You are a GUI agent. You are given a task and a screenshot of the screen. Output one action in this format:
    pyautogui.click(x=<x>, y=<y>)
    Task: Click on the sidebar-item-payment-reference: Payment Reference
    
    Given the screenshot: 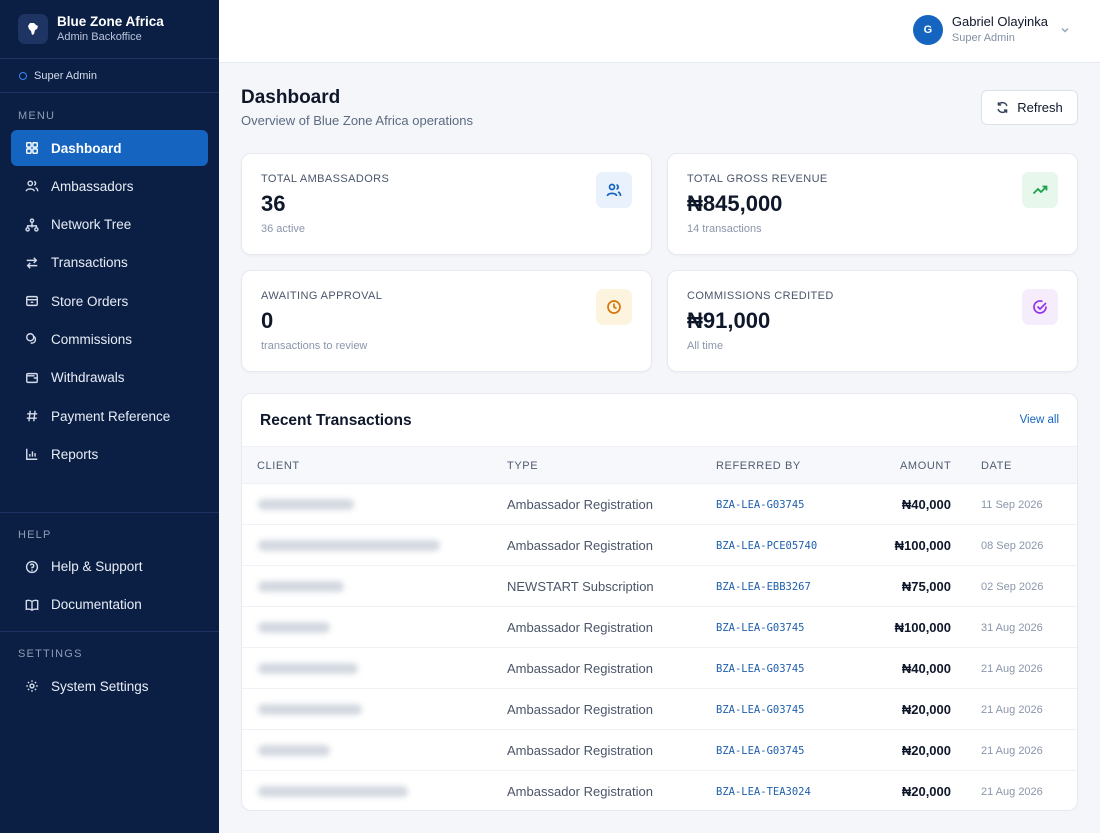 What is the action you would take?
    pyautogui.click(x=109, y=416)
    